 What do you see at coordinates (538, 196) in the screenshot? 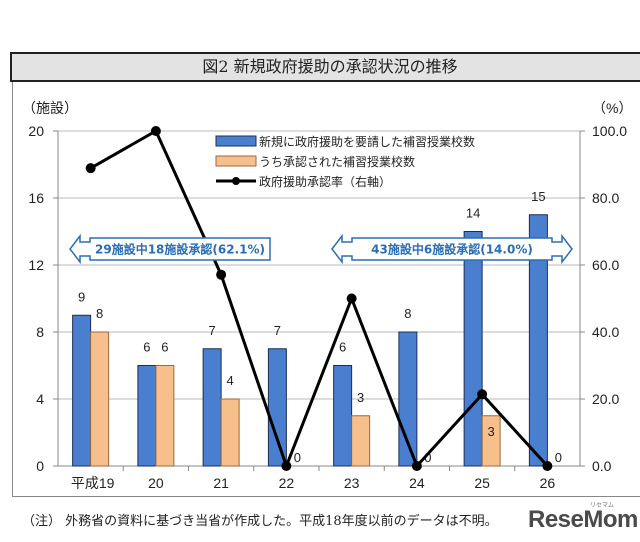
I see `bar-label-requested: 15` at bounding box center [538, 196].